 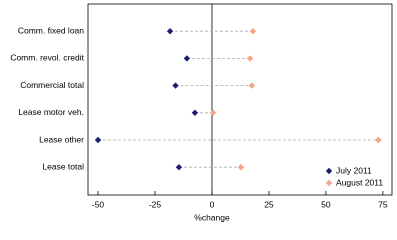 What do you see at coordinates (51, 112) in the screenshot?
I see `y-tick-label: Lease motor veh.` at bounding box center [51, 112].